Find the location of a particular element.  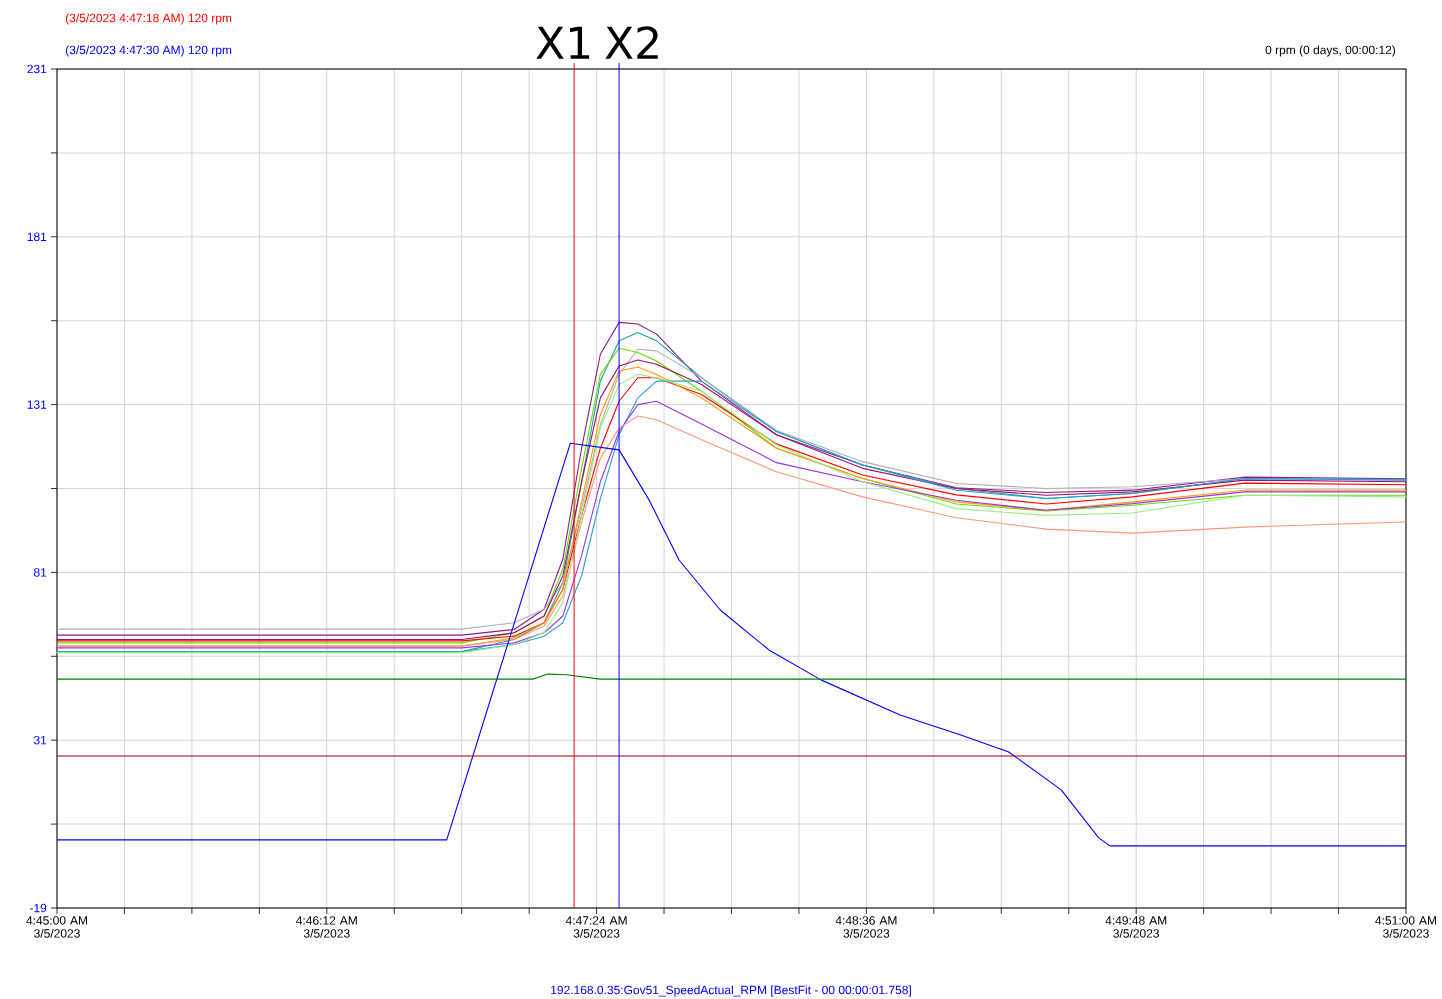

y-tick-label: 181 is located at coordinates (37, 237).